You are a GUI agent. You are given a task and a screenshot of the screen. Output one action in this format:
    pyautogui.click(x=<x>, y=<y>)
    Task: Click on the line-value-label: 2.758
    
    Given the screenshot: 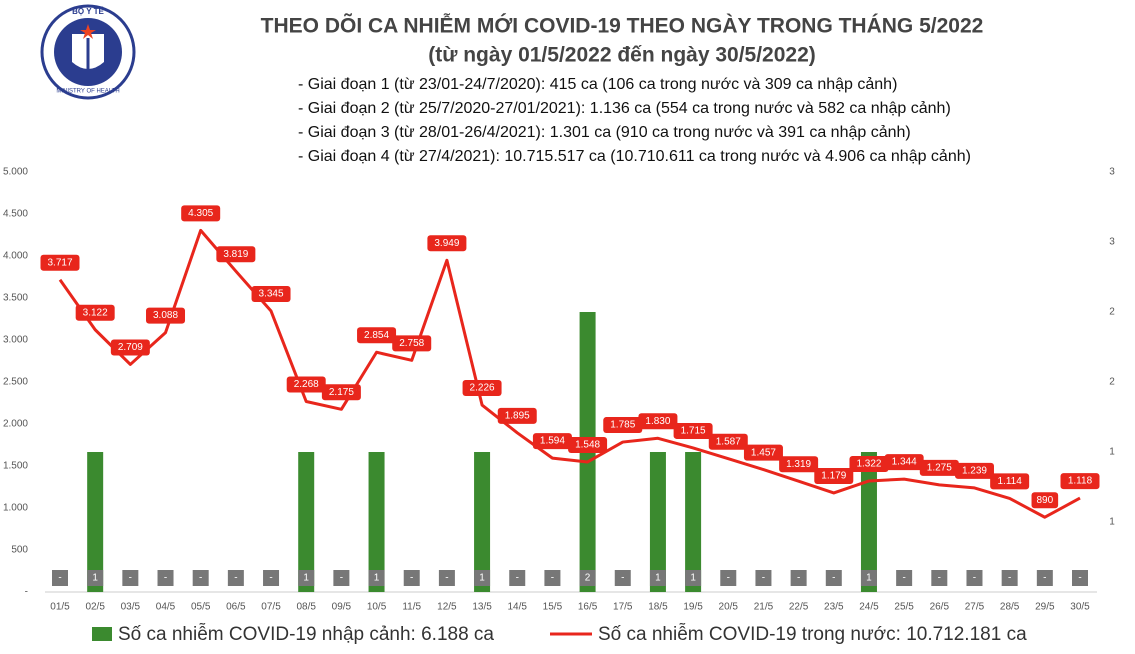 What is the action you would take?
    pyautogui.click(x=411, y=343)
    